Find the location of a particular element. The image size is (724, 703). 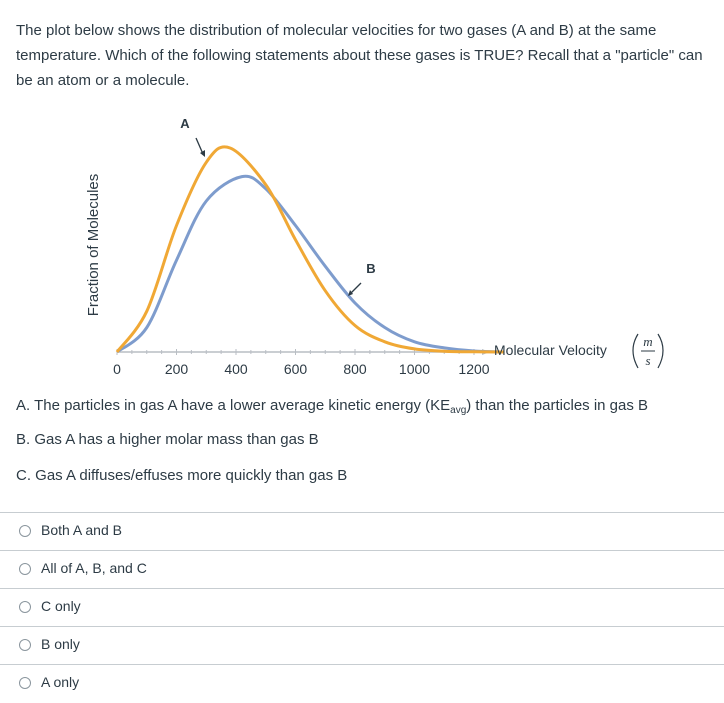

x-tick-label: 200 is located at coordinates (177, 369).